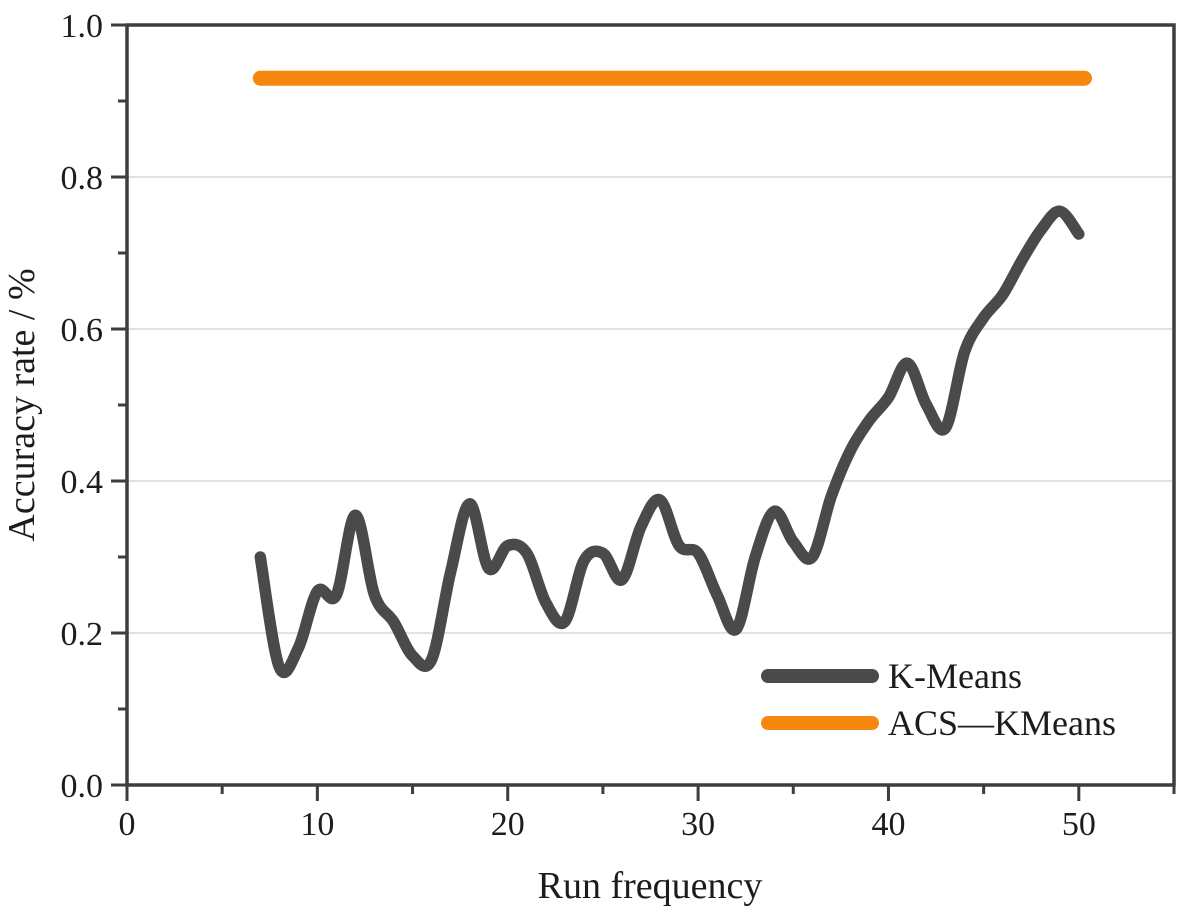  What do you see at coordinates (317, 824) in the screenshot?
I see `x-tick-label: 10` at bounding box center [317, 824].